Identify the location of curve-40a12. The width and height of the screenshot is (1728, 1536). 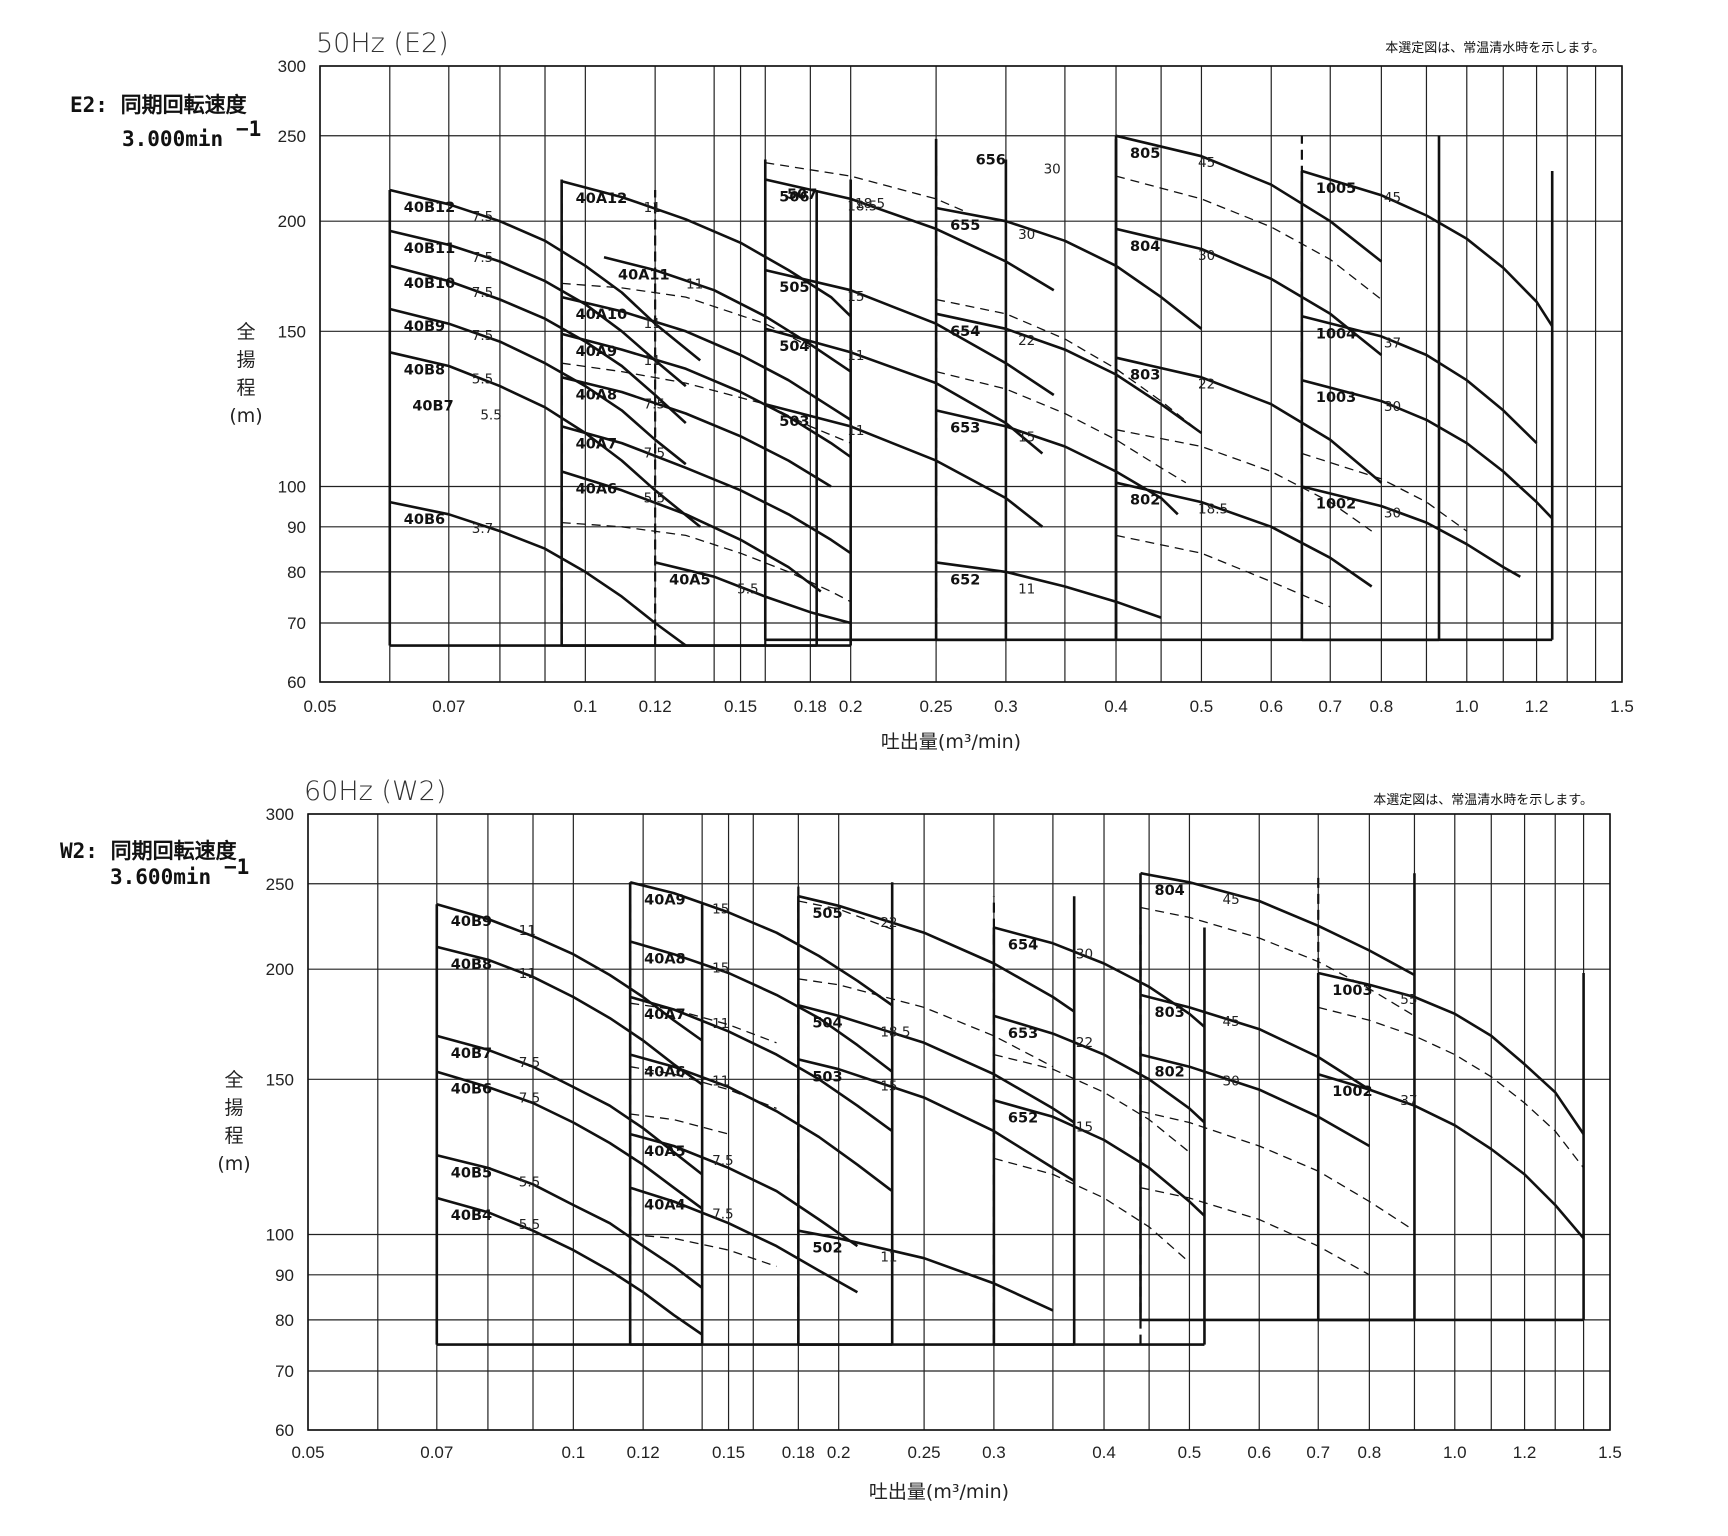
(706, 248).